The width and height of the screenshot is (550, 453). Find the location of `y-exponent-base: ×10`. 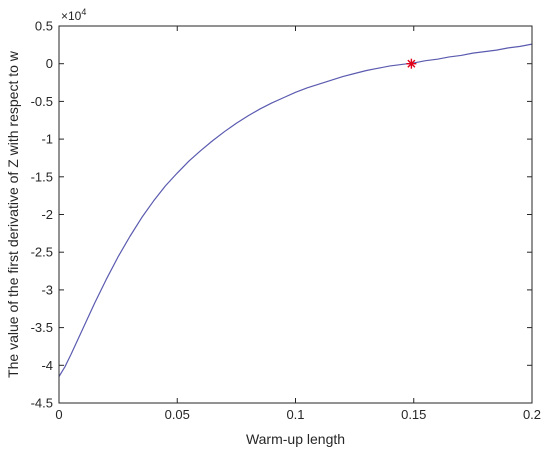

y-exponent-base: ×10 is located at coordinates (71, 16).